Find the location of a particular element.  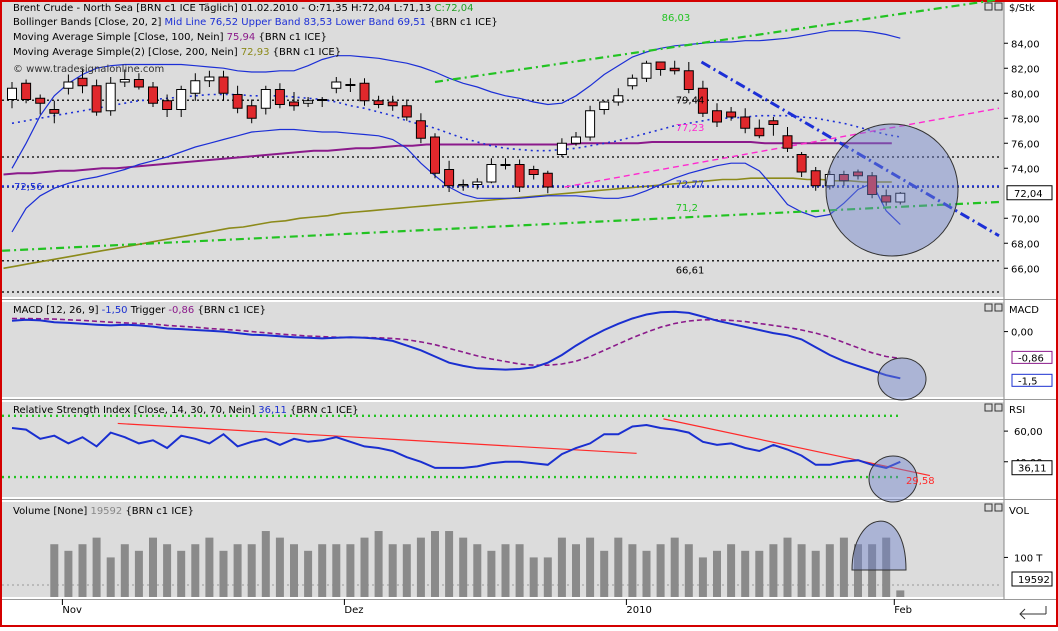

window-buttons is located at coordinates (993, 257).